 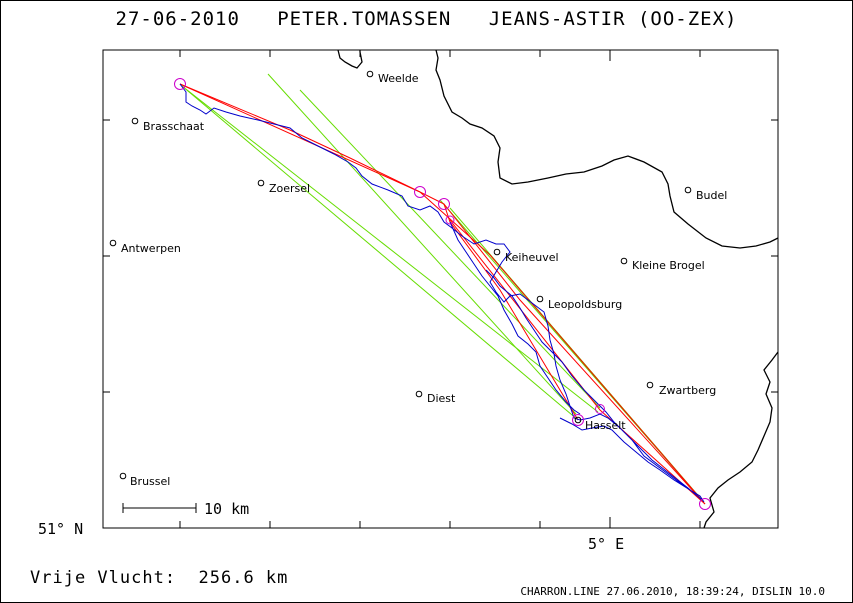 I want to click on place-marker-leopoldsburg, so click(x=540, y=299).